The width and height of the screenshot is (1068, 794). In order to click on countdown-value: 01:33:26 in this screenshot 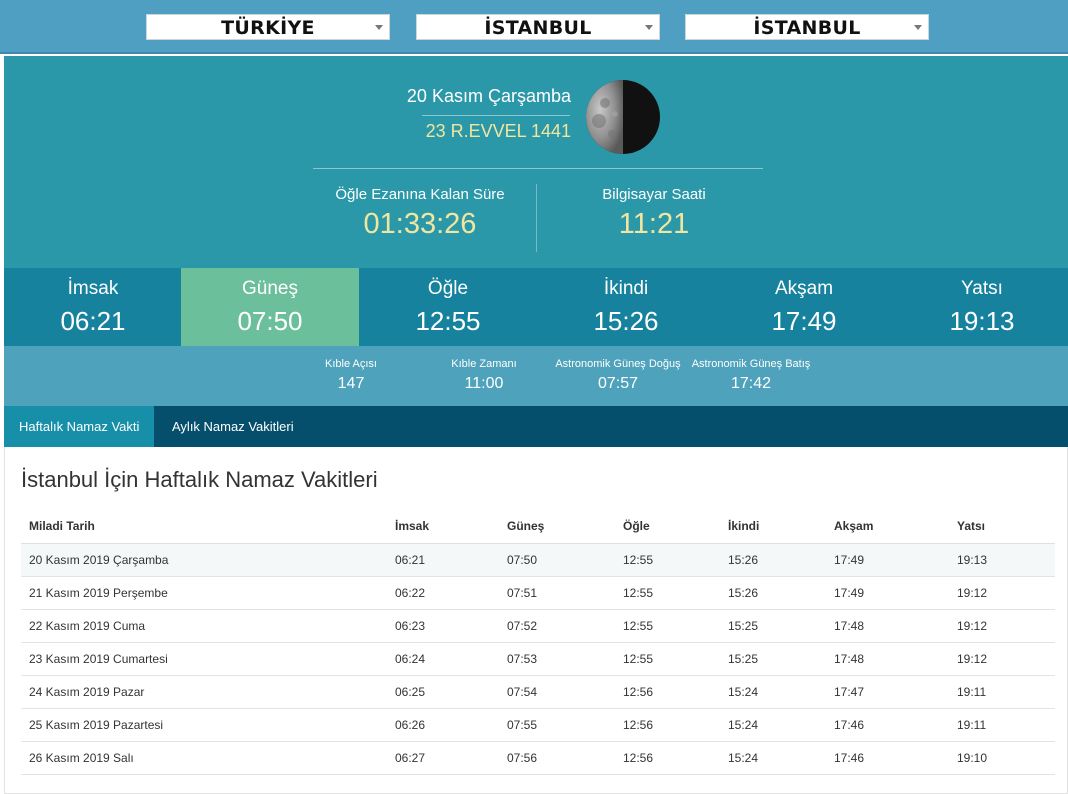, I will do `click(420, 224)`.